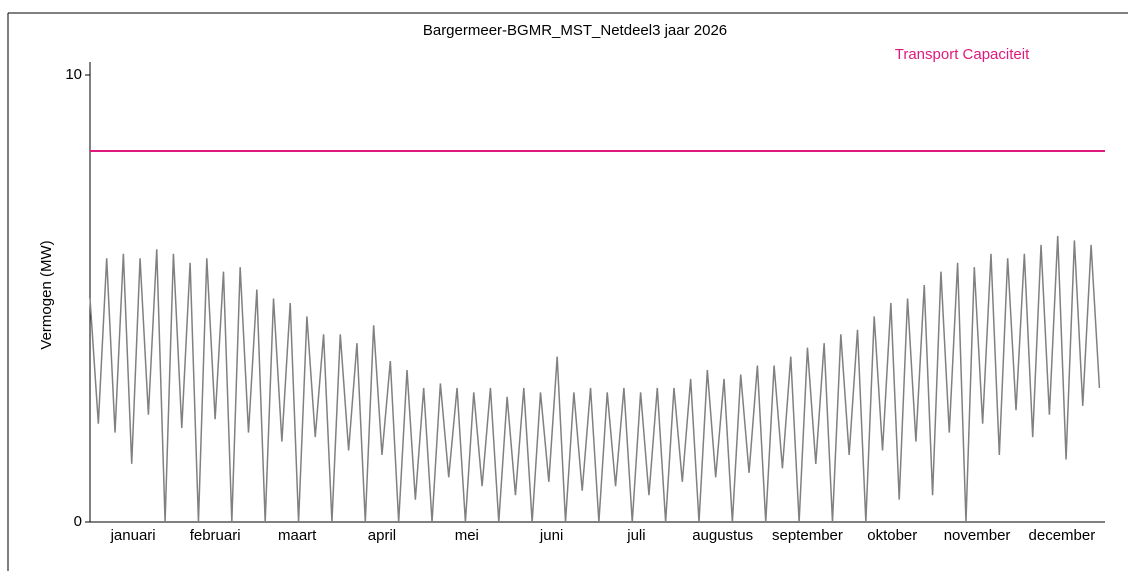 This screenshot has width=1128, height=571. Describe the element at coordinates (551, 535) in the screenshot. I see `x-tick-label: juni` at that location.